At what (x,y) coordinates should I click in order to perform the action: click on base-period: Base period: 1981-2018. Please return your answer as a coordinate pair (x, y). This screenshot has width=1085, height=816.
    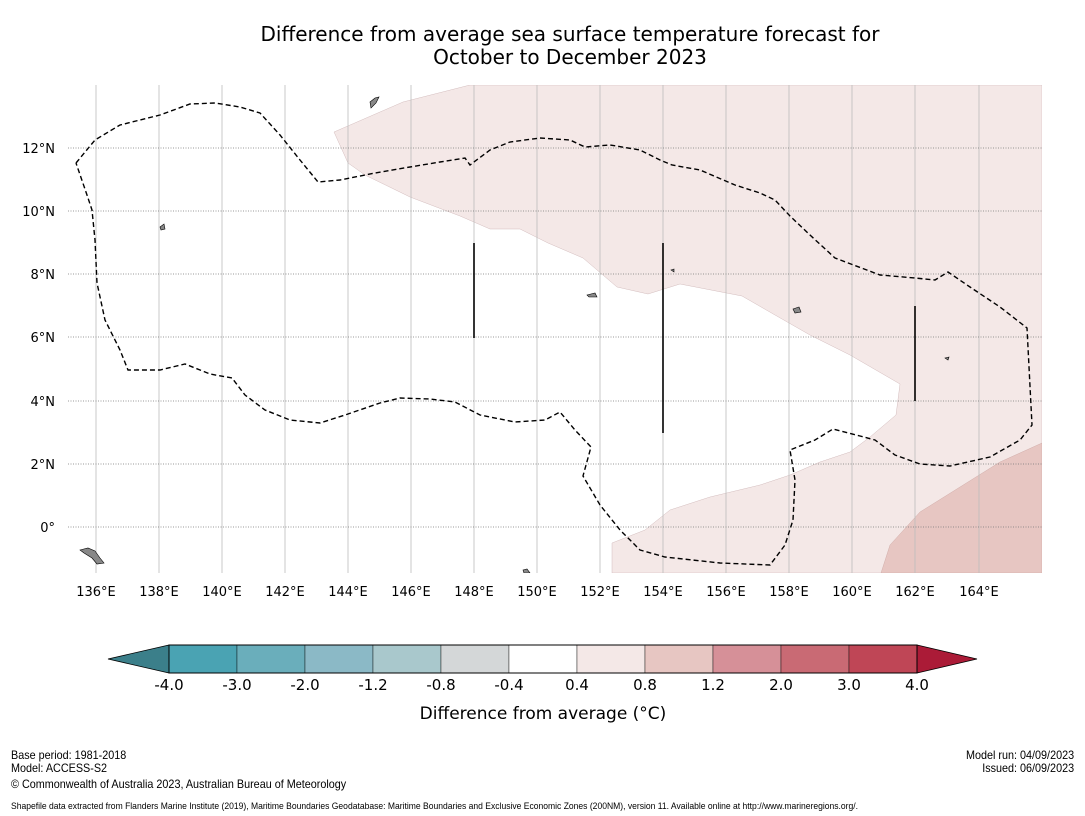
    Looking at the image, I should click on (69, 755).